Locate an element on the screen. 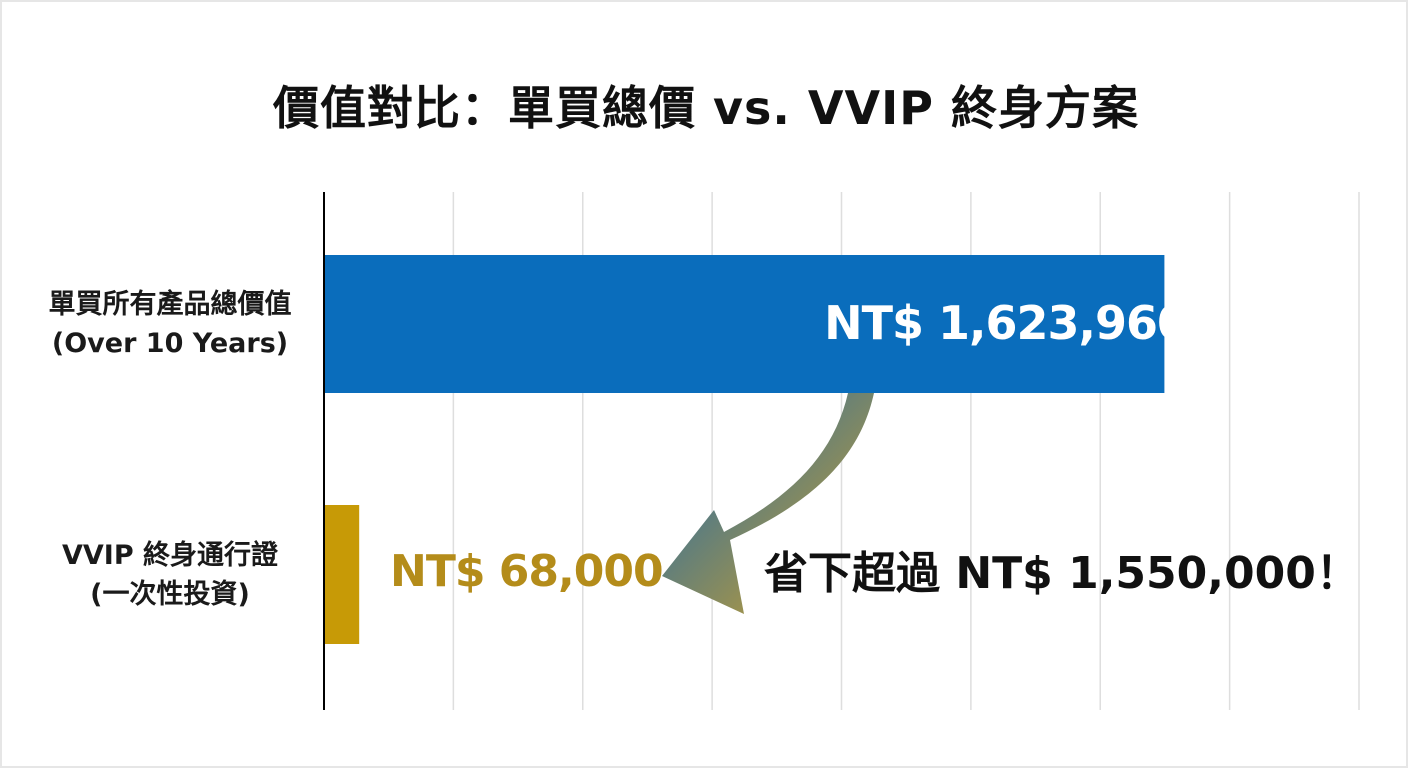  category-label-total: 單買所有產品總價值 (Over 10 Years) is located at coordinates (170, 324).